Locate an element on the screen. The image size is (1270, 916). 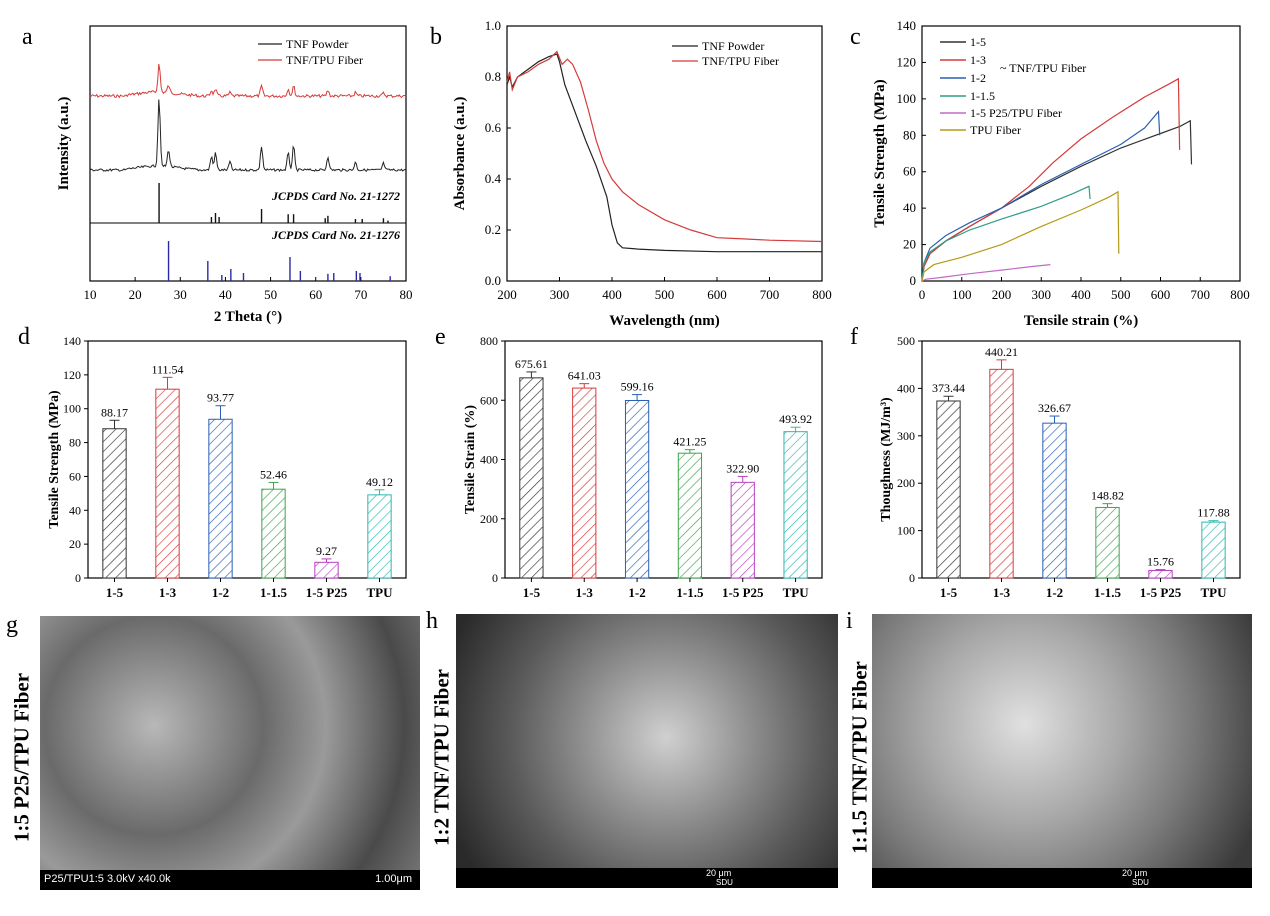
x-tick-label: 400 is located at coordinates (612, 294).